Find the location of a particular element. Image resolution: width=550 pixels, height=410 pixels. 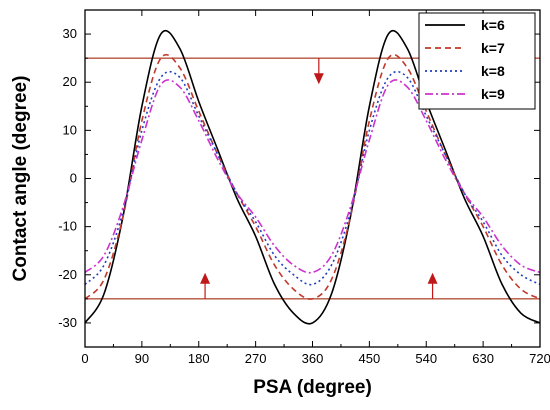

x-tick-label-720: 720 is located at coordinates (539, 358).